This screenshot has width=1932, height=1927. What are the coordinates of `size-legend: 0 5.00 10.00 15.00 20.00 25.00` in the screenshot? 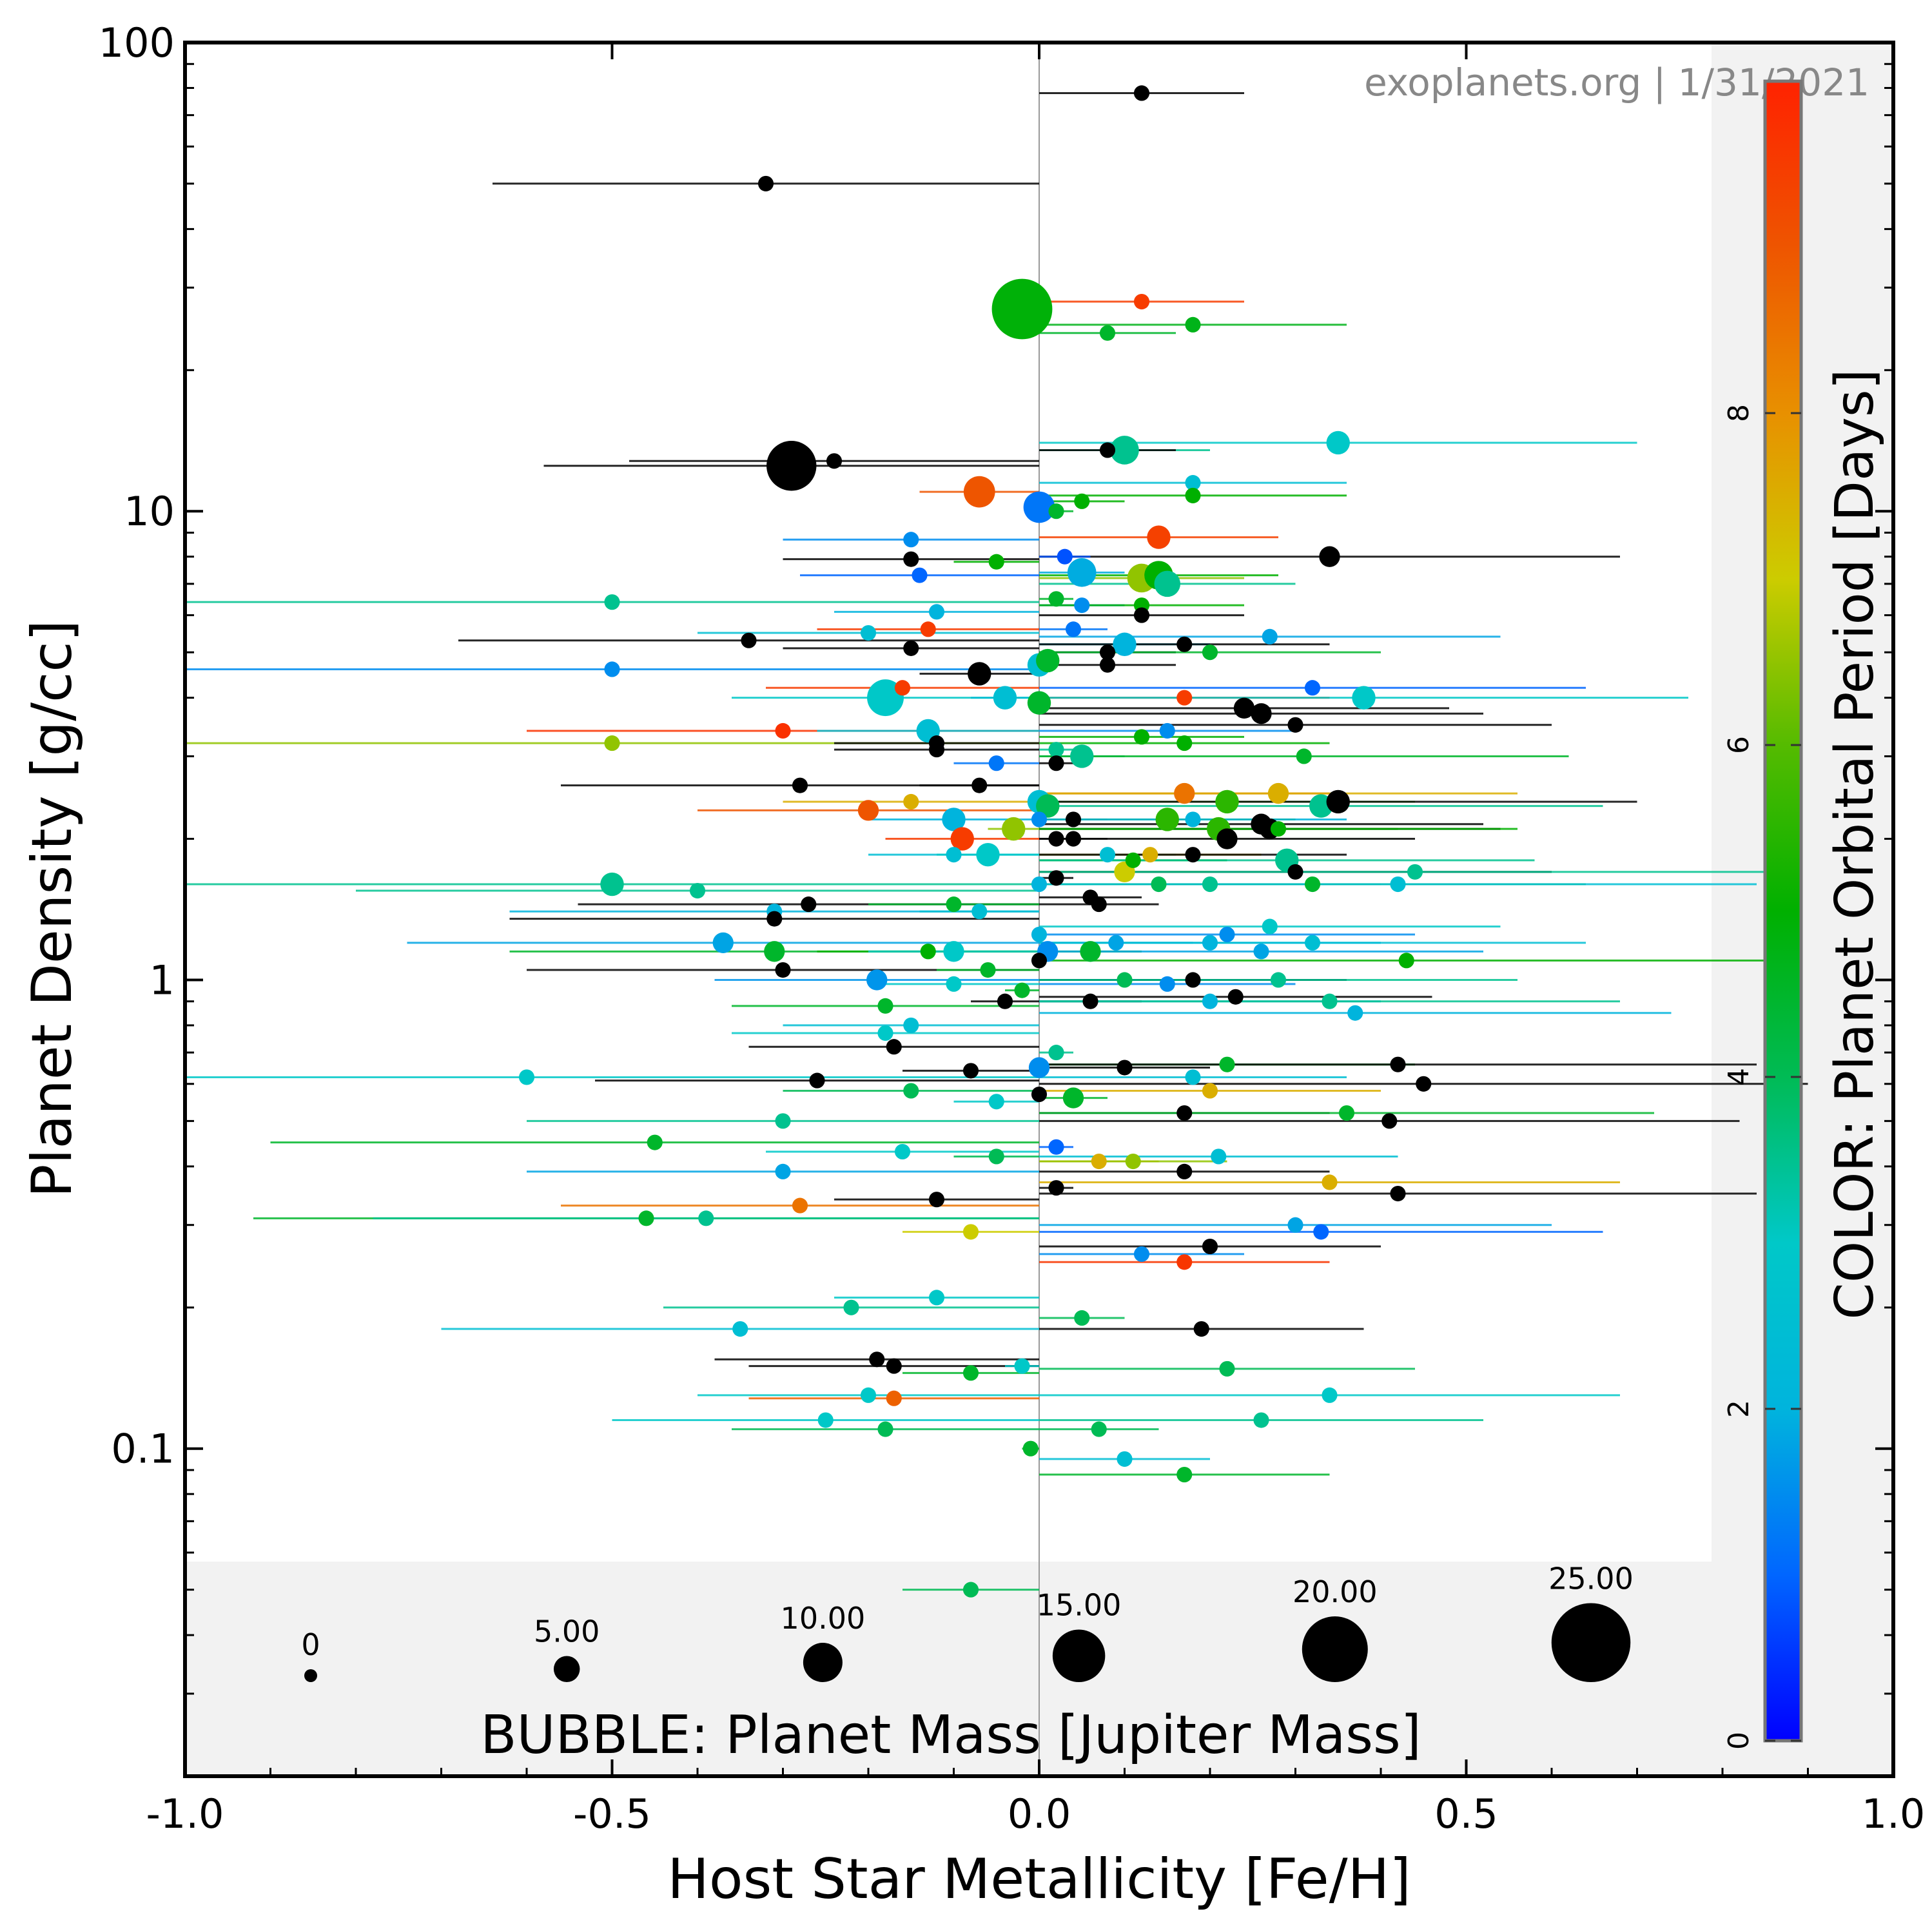 It's located at (968, 1622).